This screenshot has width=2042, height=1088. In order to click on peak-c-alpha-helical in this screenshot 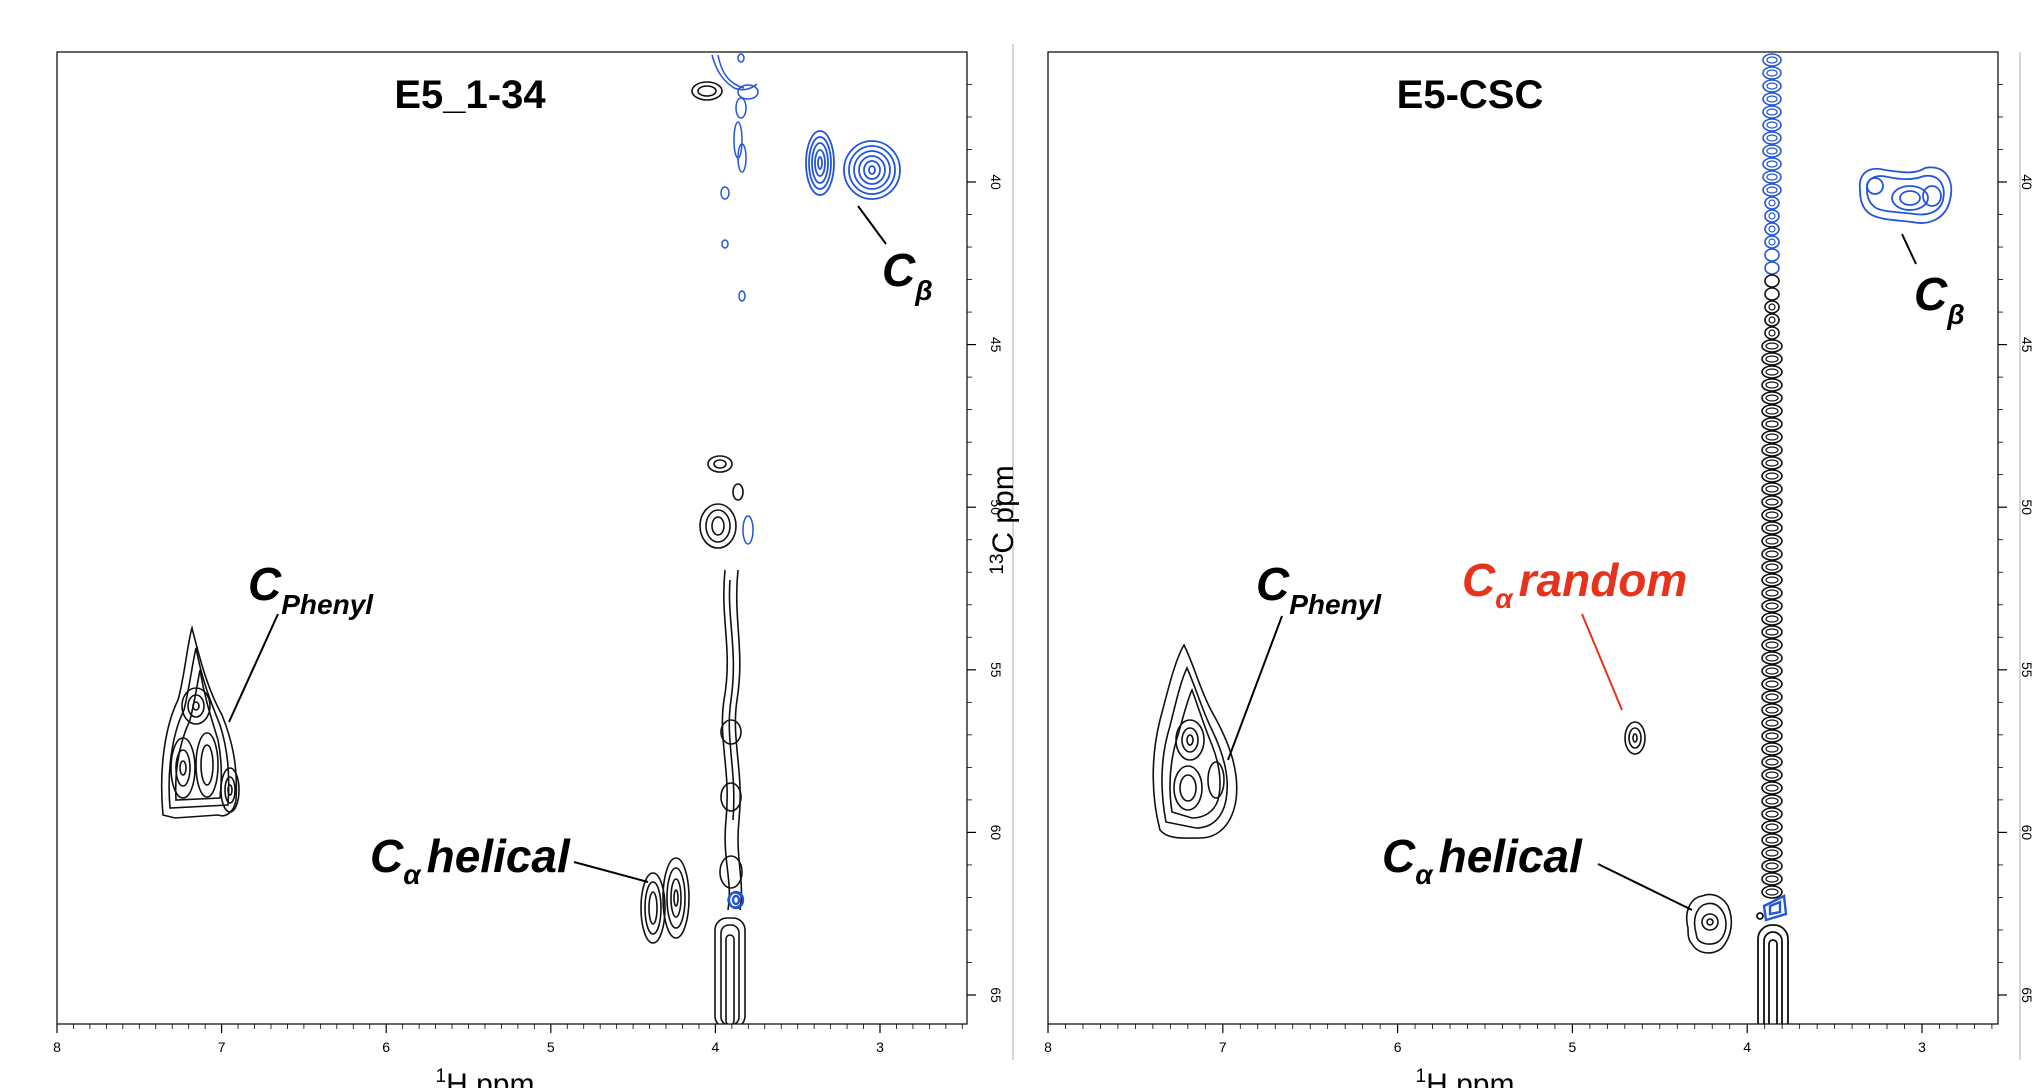, I will do `click(665, 900)`.